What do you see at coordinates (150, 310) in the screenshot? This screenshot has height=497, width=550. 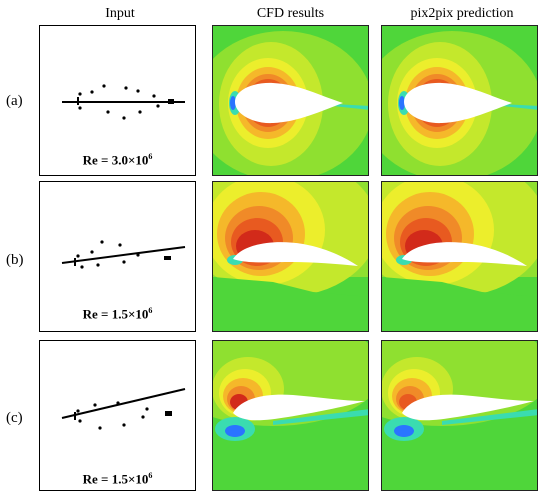 I see `reynolds-exponent-b: 6` at bounding box center [150, 310].